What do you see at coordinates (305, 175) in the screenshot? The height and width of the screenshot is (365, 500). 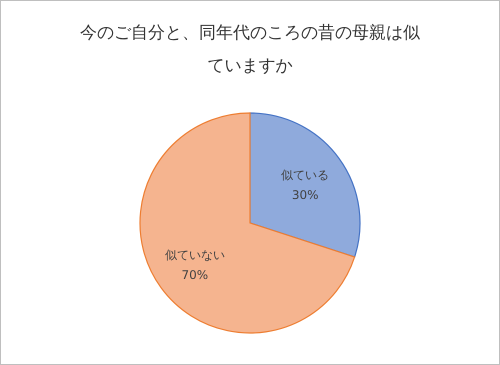 I see `slice-label: 似ている` at bounding box center [305, 175].